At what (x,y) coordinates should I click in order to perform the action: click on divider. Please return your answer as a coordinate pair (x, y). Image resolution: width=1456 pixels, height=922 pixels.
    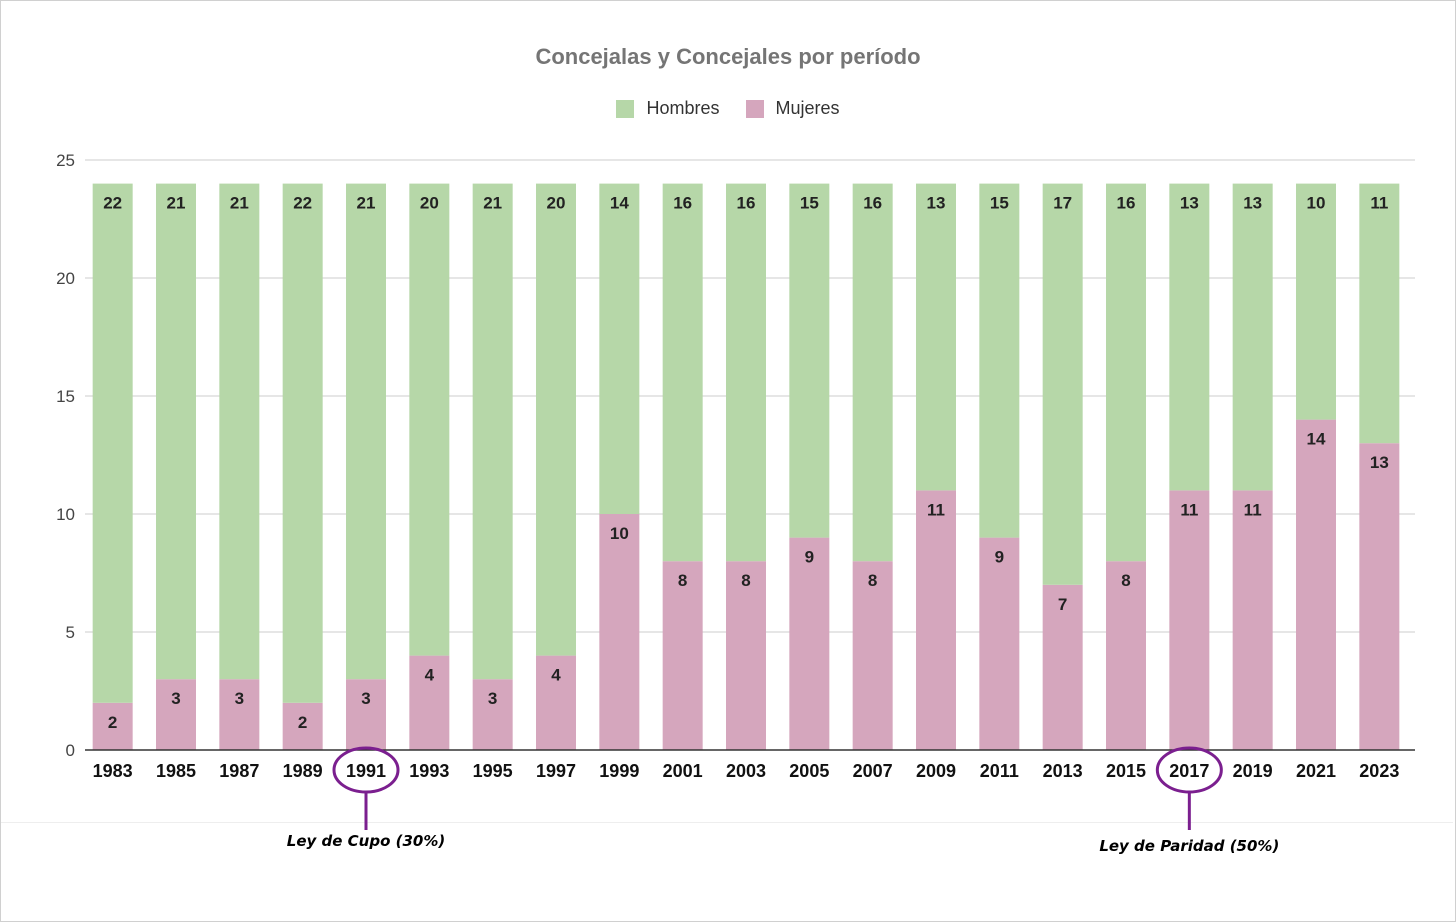
    Looking at the image, I should click on (727, 822).